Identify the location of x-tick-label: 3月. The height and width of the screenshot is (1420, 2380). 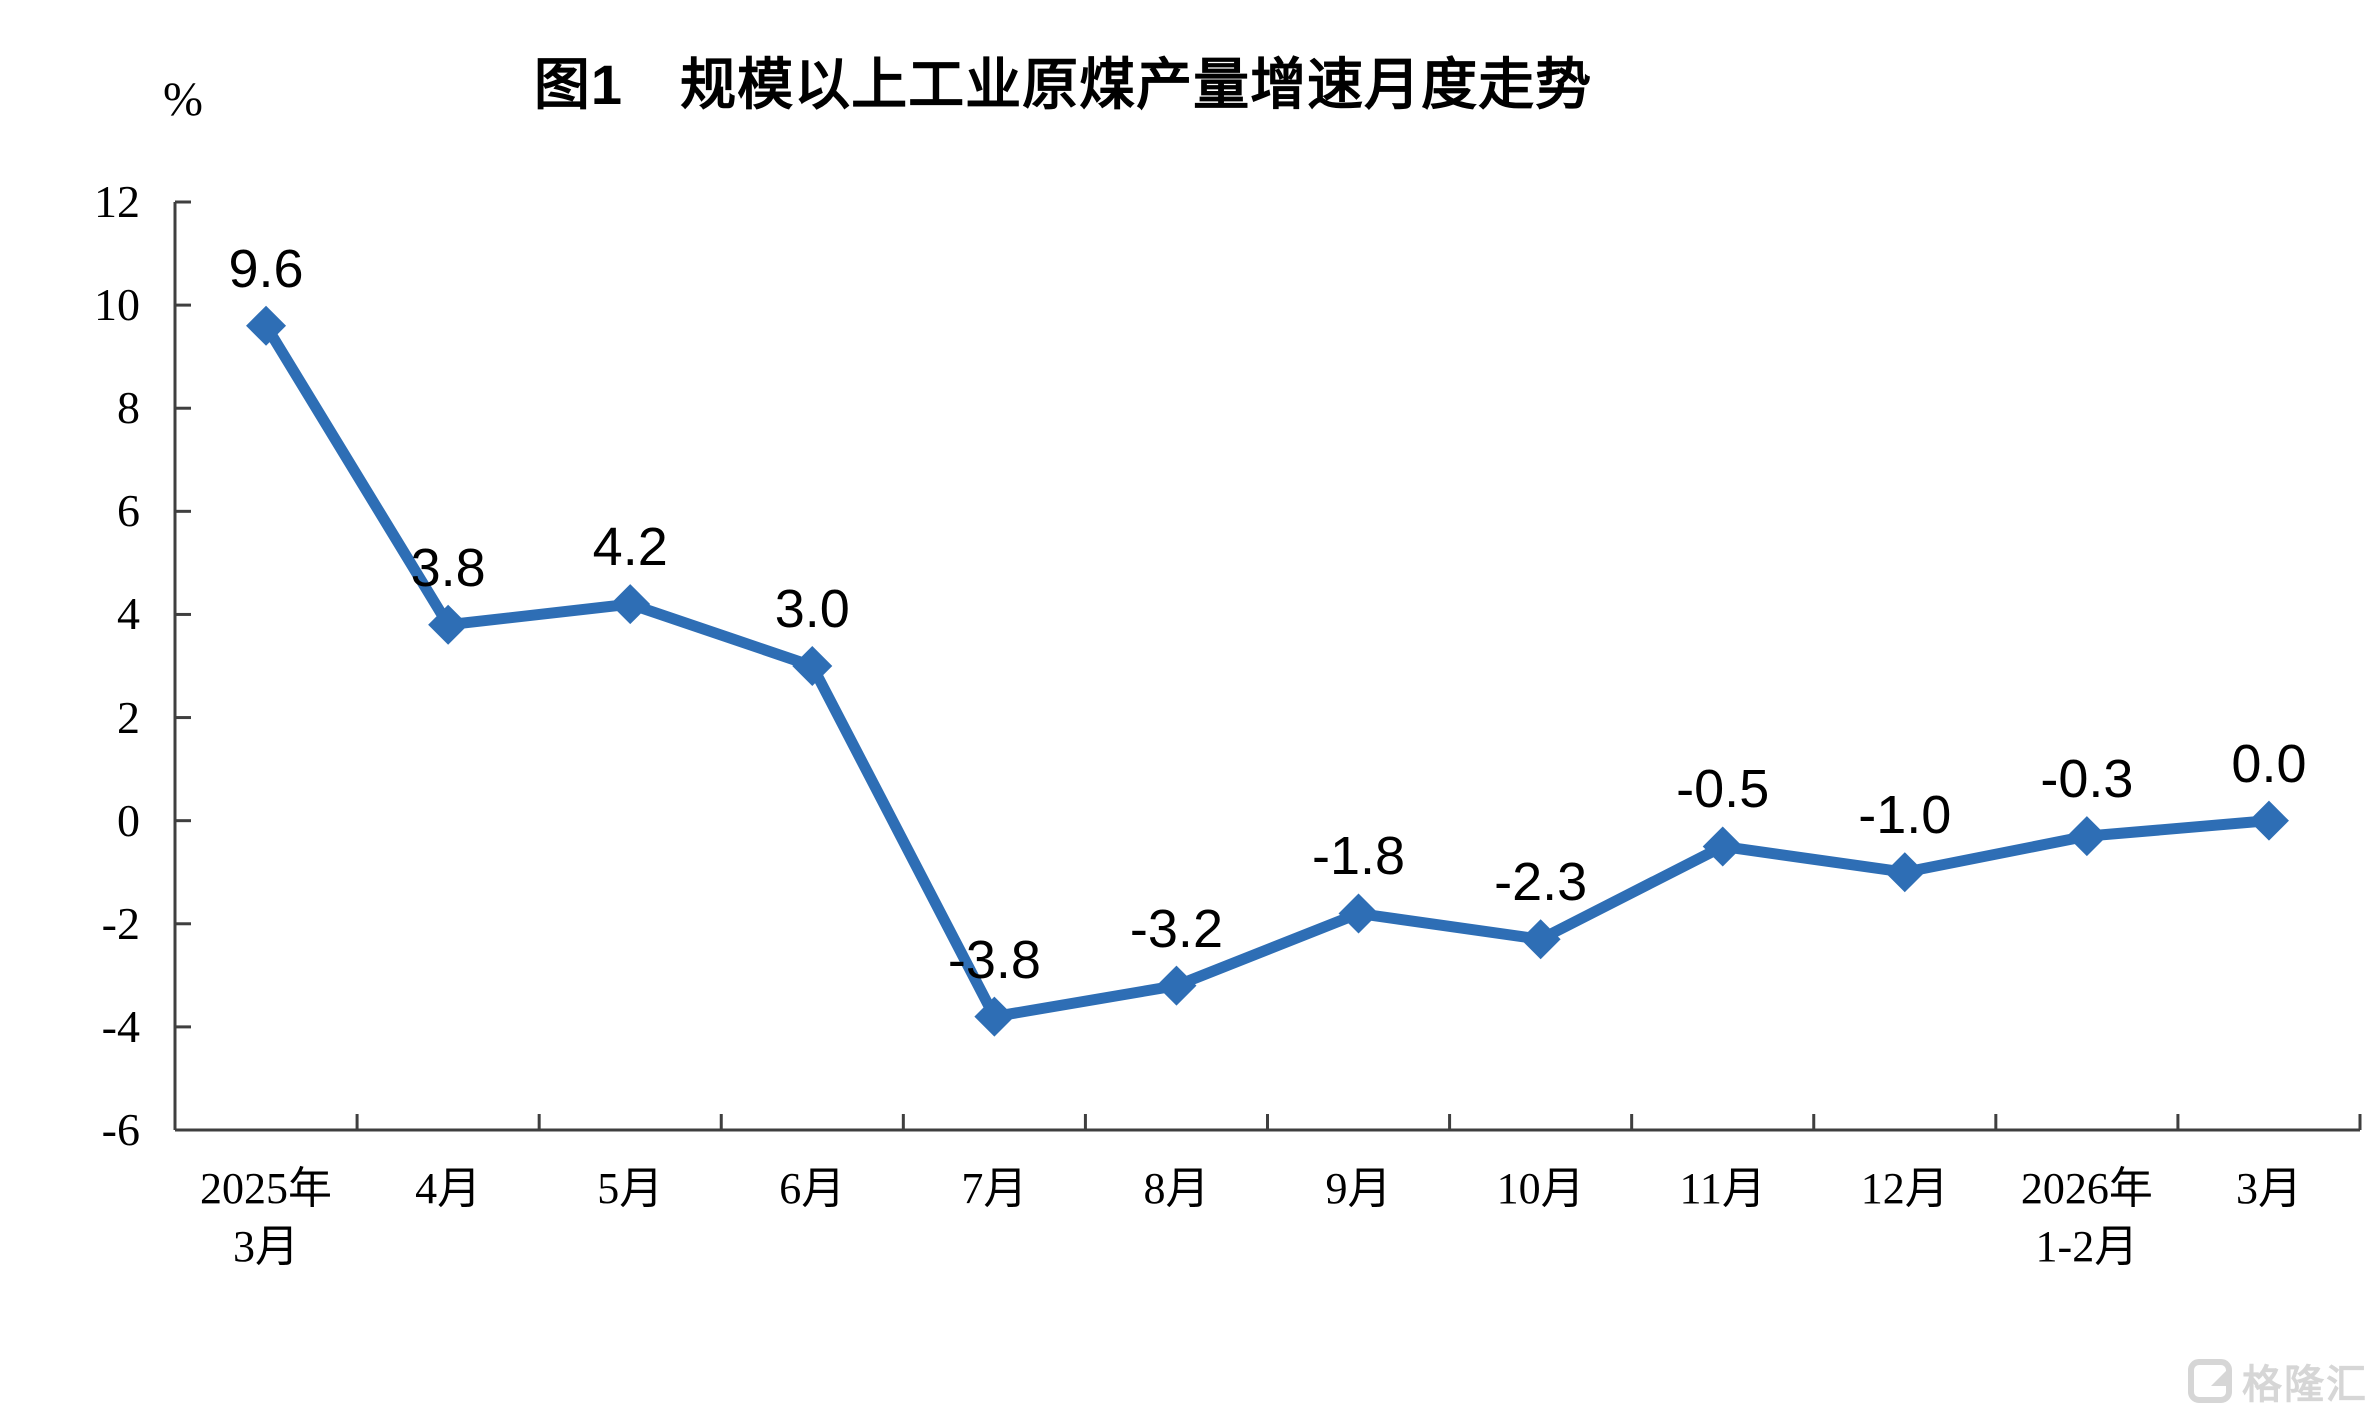
(2268, 1188).